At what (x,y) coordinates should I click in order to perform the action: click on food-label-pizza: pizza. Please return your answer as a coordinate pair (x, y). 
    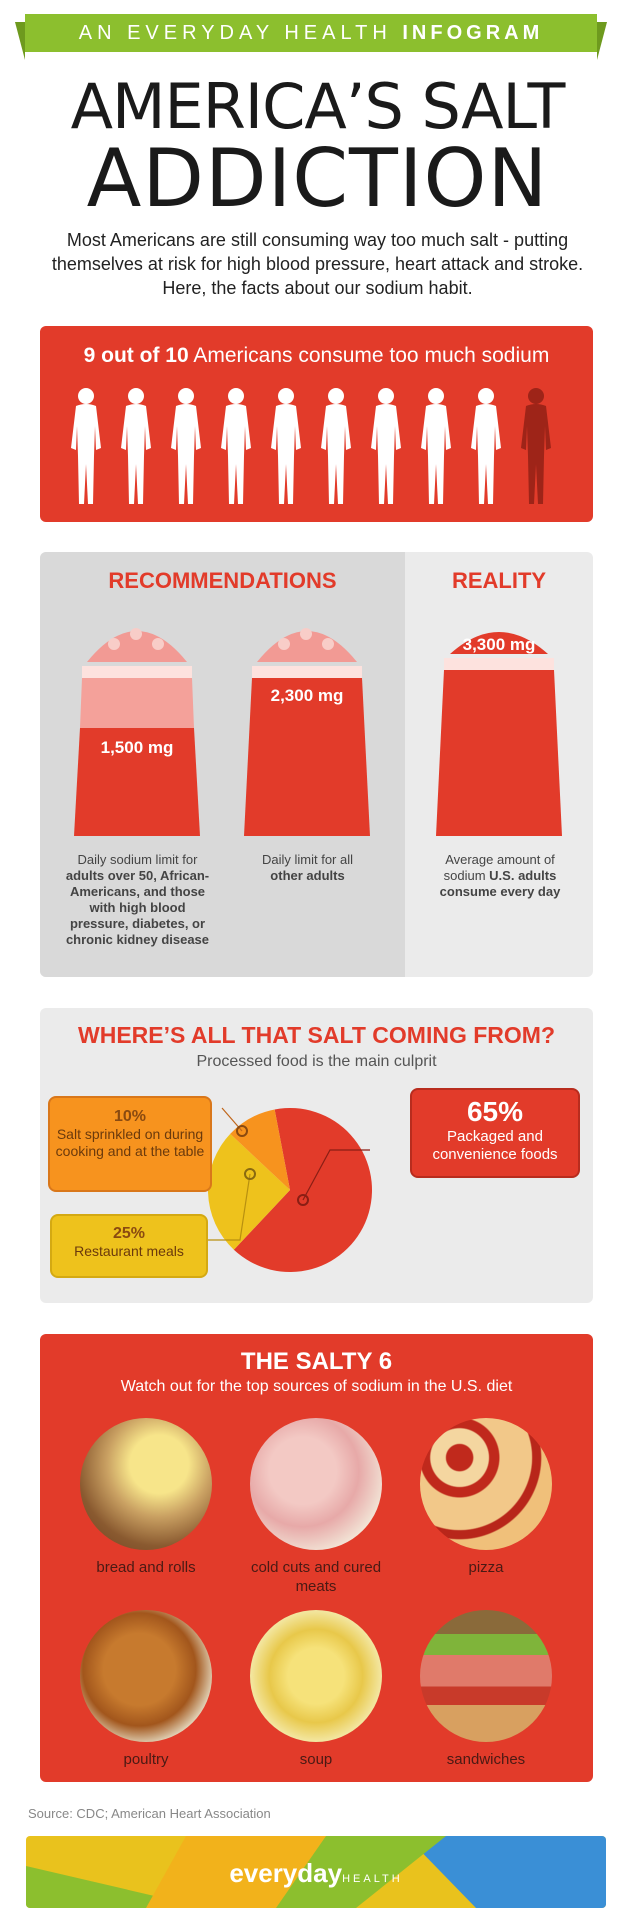
    Looking at the image, I should click on (486, 1567).